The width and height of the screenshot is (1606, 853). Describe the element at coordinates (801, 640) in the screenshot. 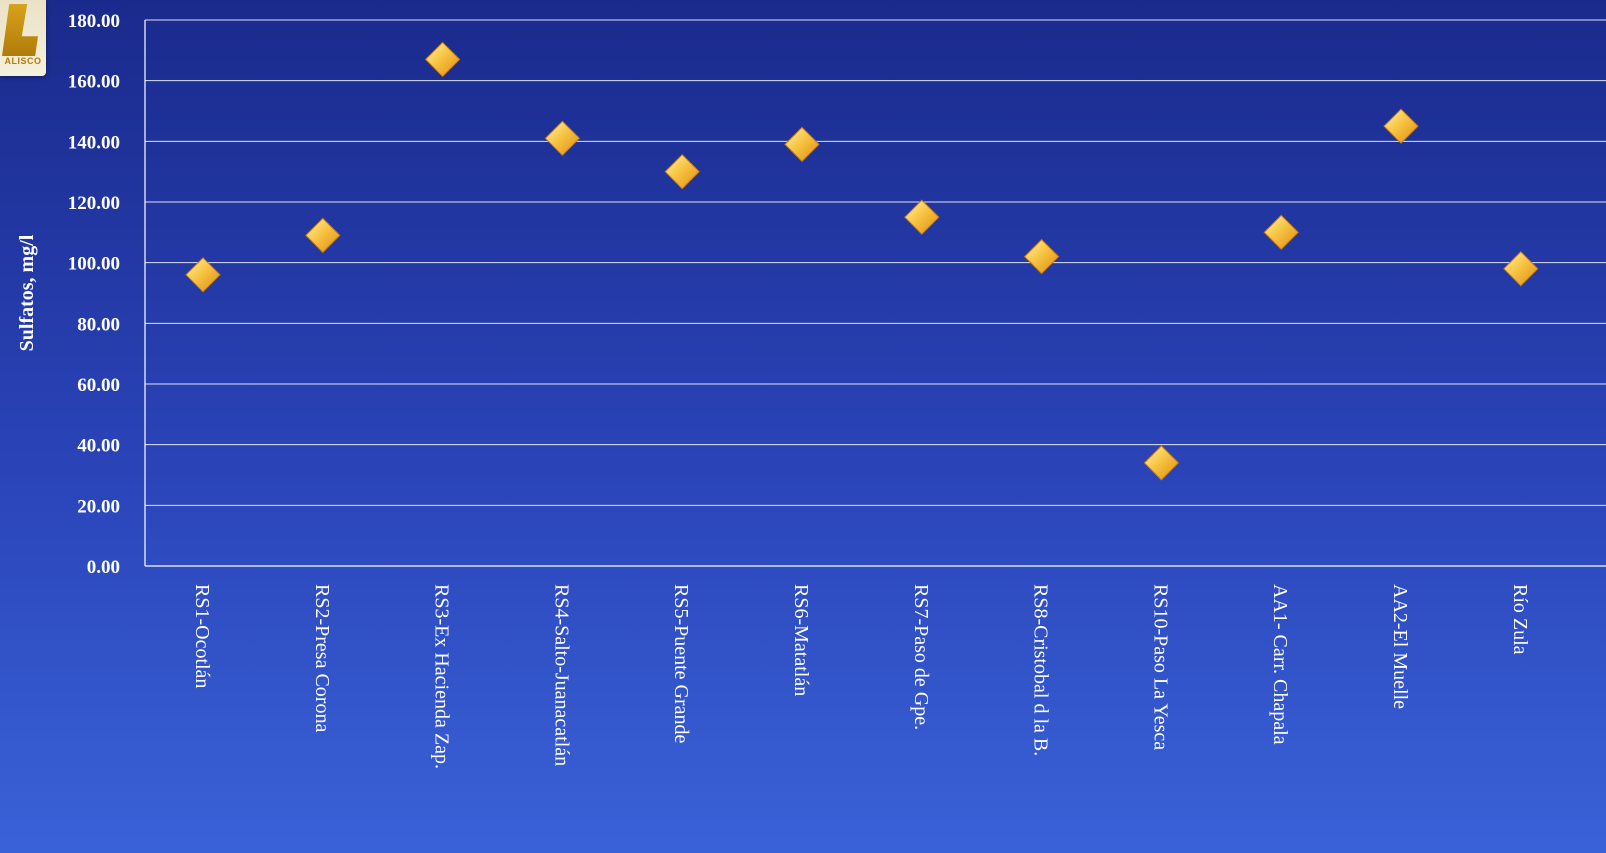

I see `x-tick-label: RS6-Matatlán` at that location.